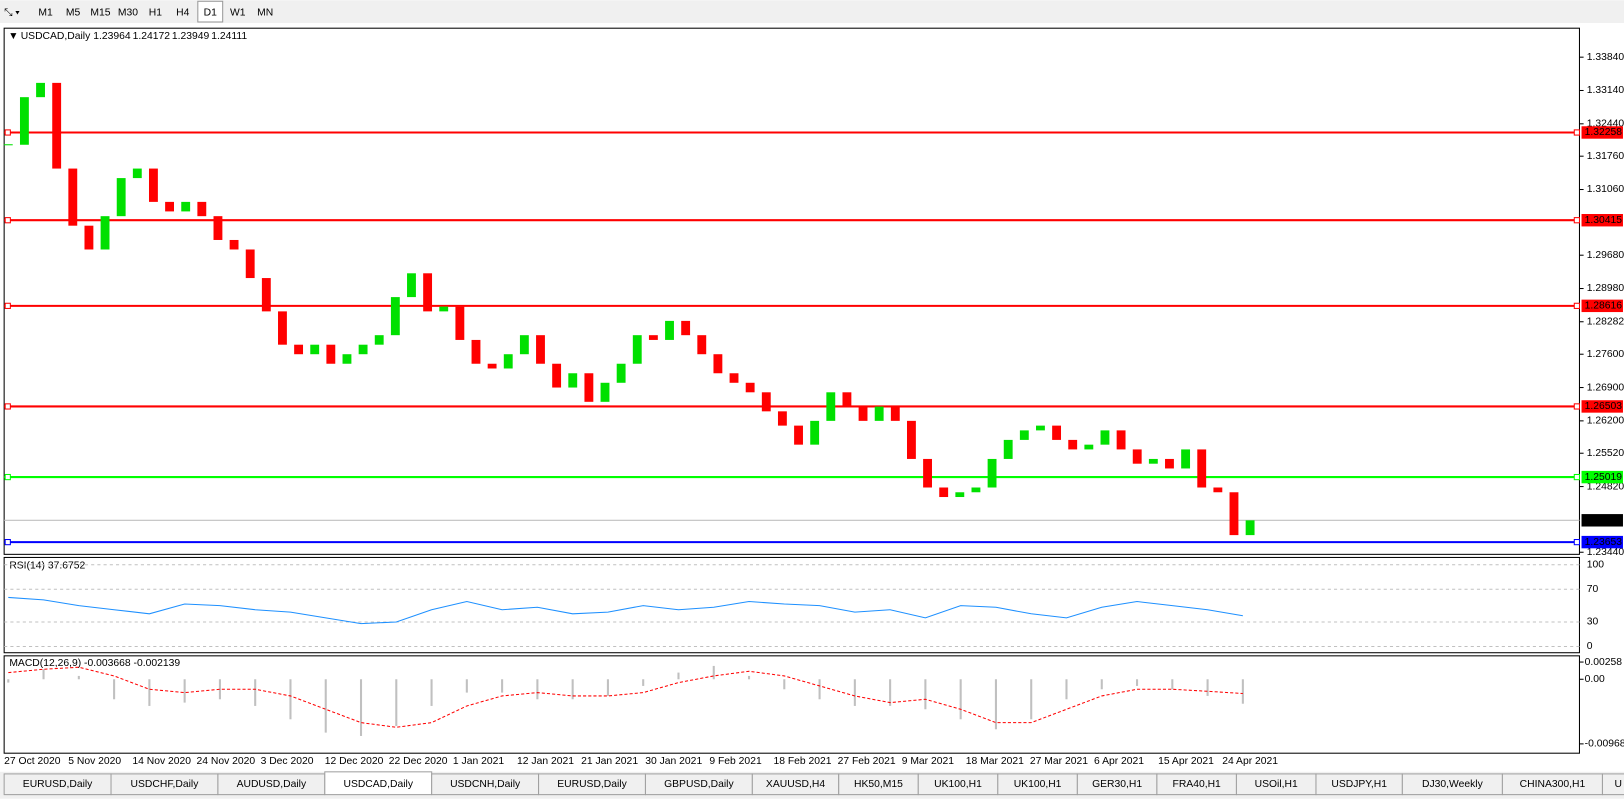 The height and width of the screenshot is (799, 1624). I want to click on y-tick-label: 1.33140, so click(1605, 90).